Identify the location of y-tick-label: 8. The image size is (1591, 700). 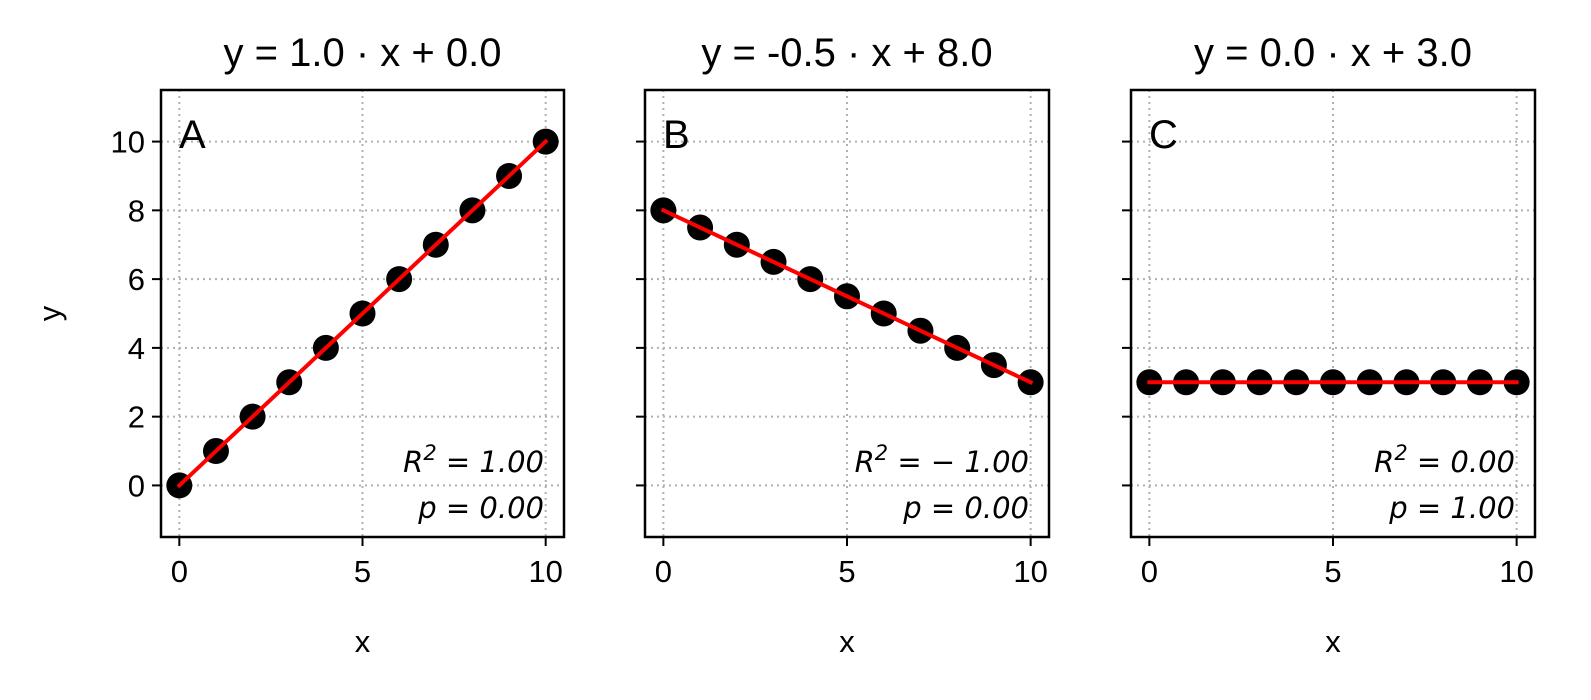
(136, 210).